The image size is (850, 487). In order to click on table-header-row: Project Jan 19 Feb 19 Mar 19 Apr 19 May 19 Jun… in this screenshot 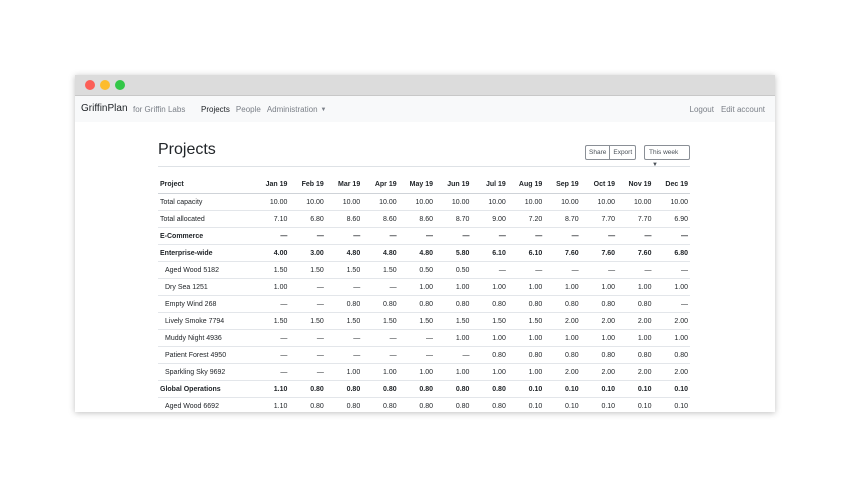, I will do `click(424, 185)`.